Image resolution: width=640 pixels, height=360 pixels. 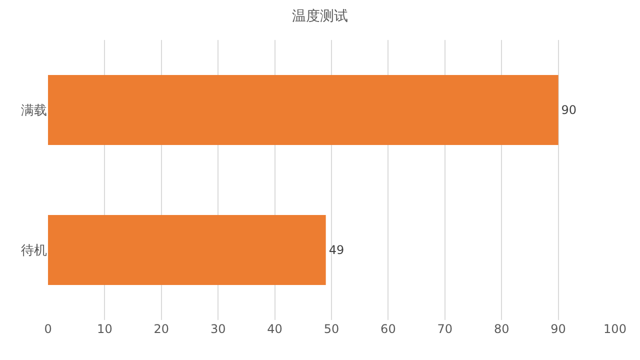 I want to click on x-tick-label: 60, so click(x=388, y=329).